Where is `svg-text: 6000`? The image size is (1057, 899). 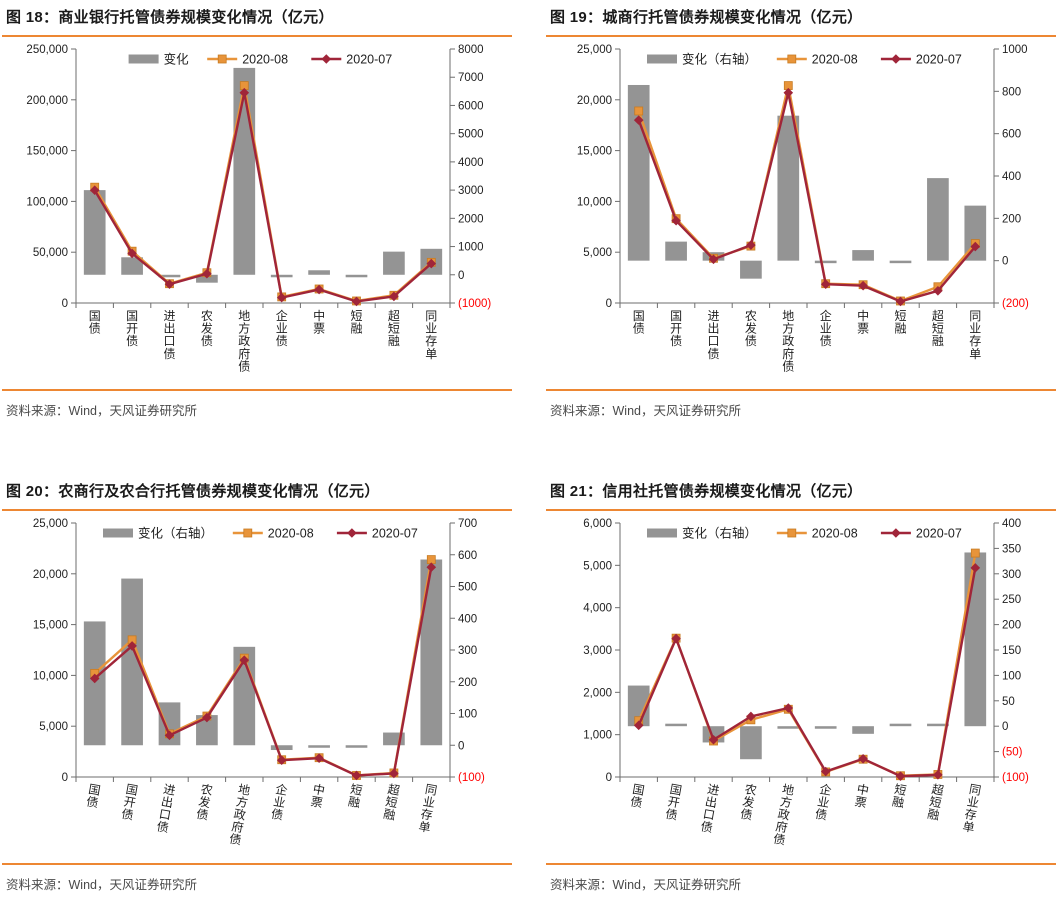 svg-text: 6000 is located at coordinates (471, 106).